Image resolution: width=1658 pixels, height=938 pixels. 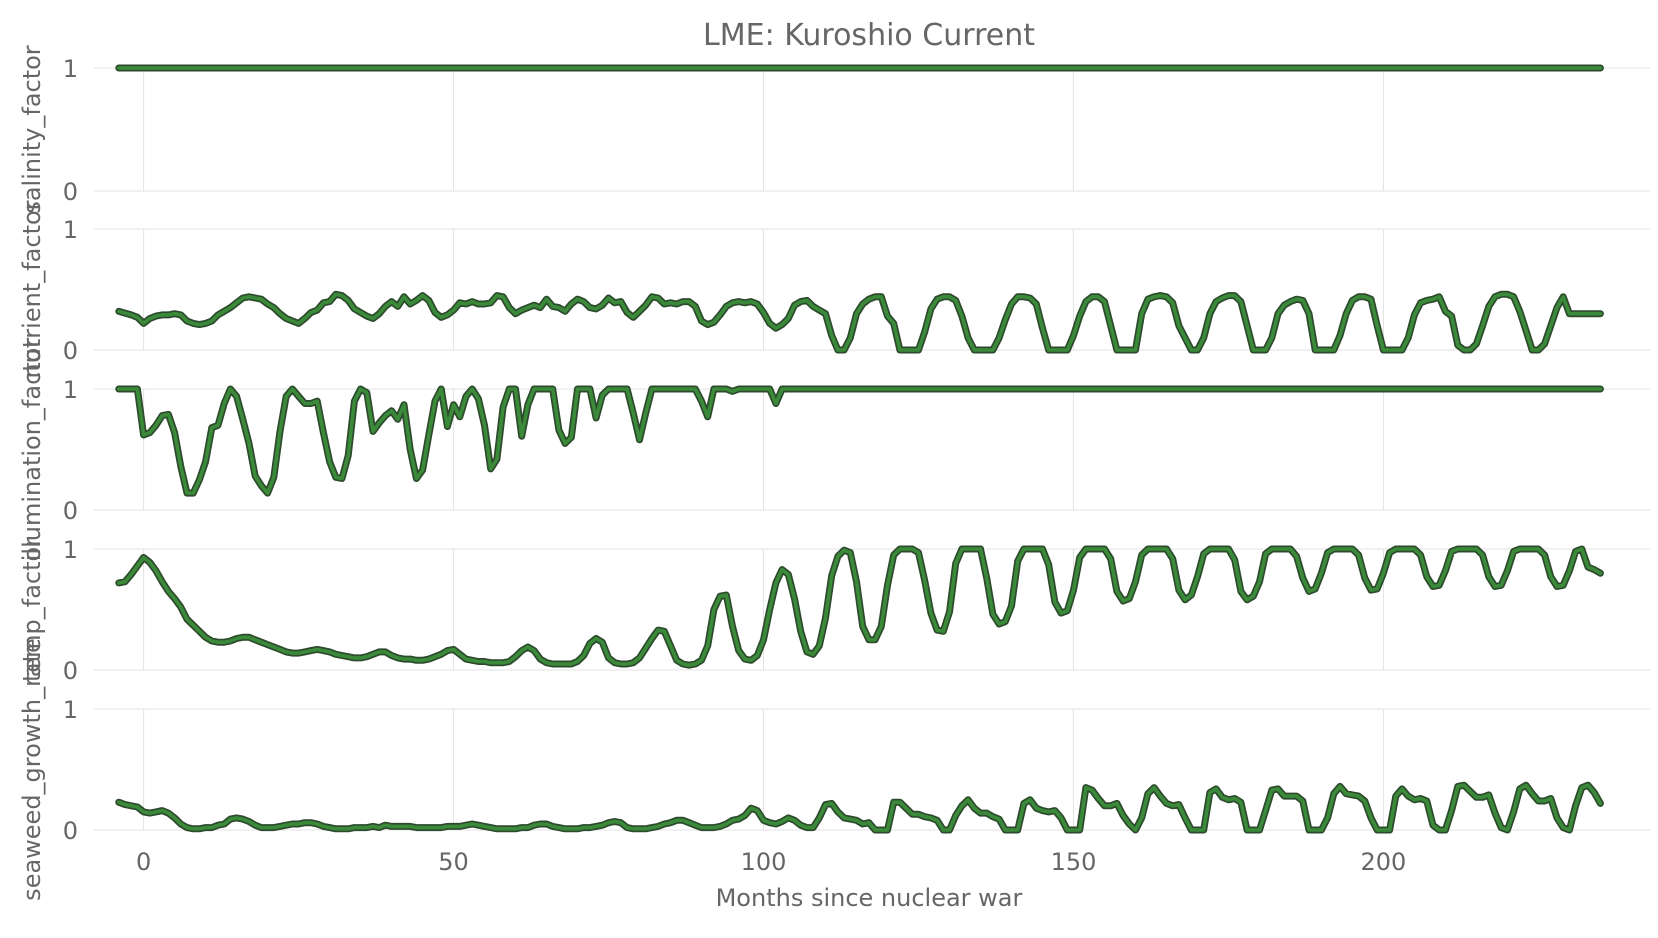 I want to click on x-tick-label: 0, so click(x=143, y=862).